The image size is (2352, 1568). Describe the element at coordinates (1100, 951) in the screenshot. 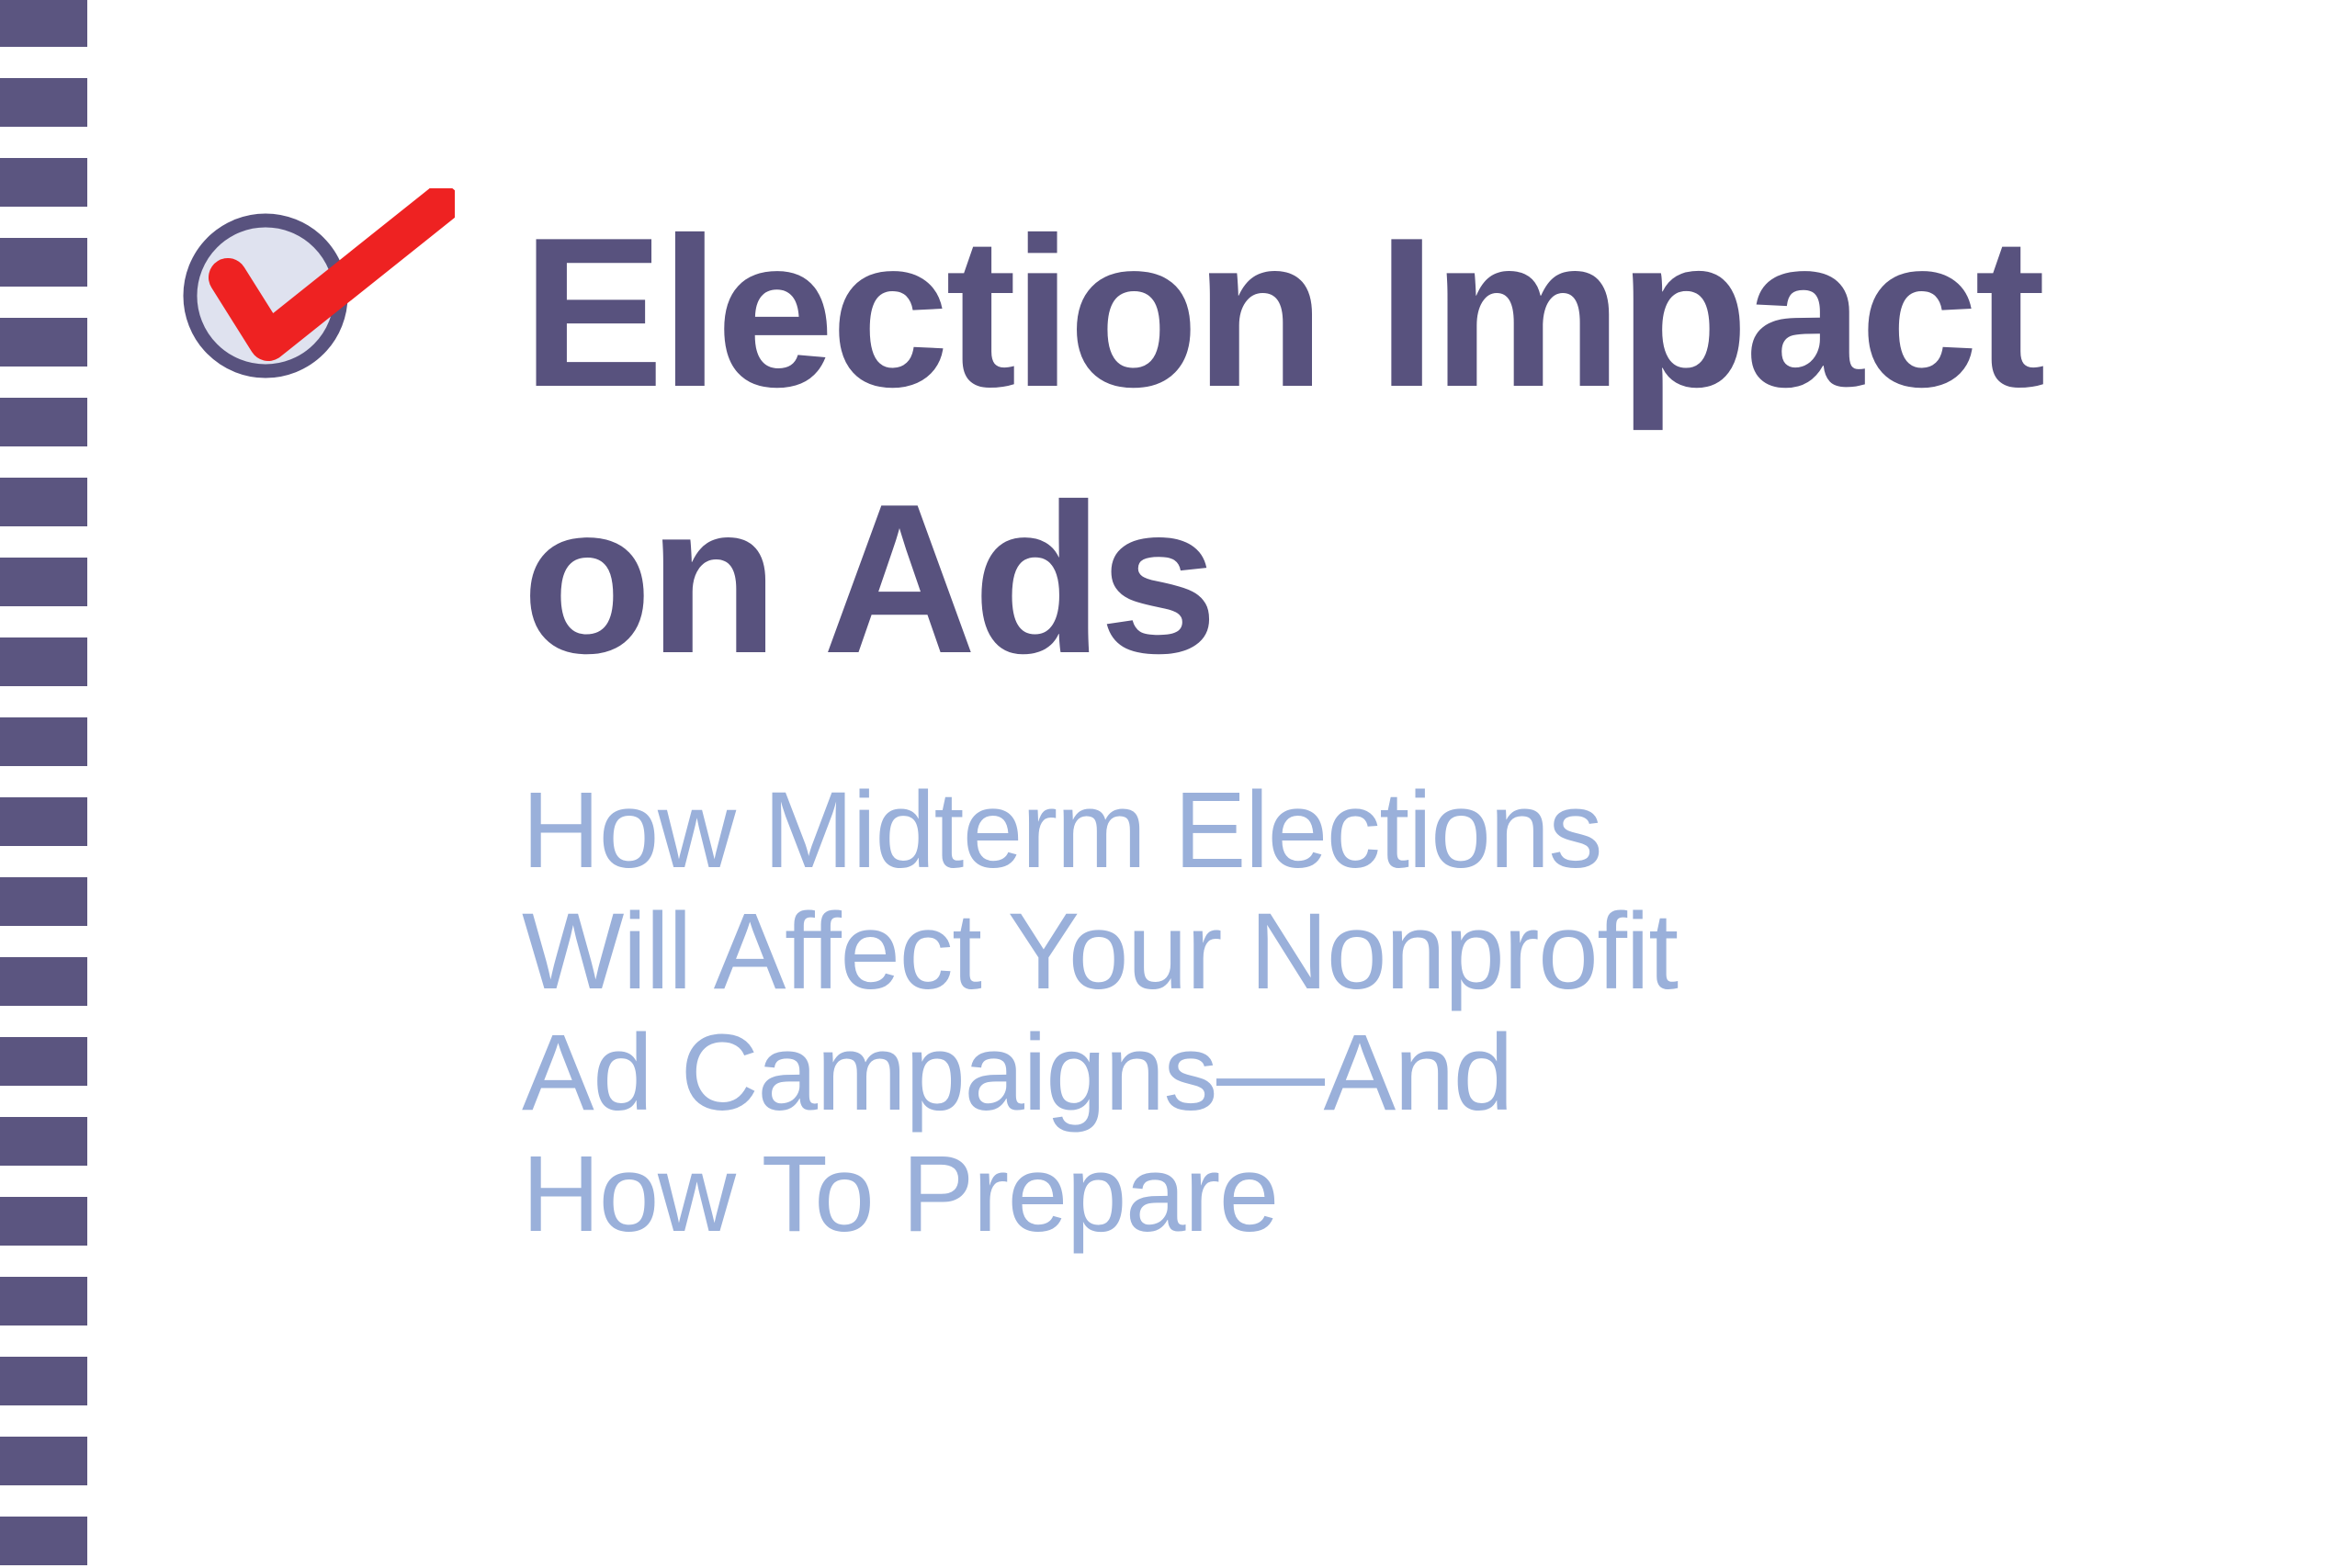

I see `subtitle-line-2: Will Affect Your Nonprofit` at that location.